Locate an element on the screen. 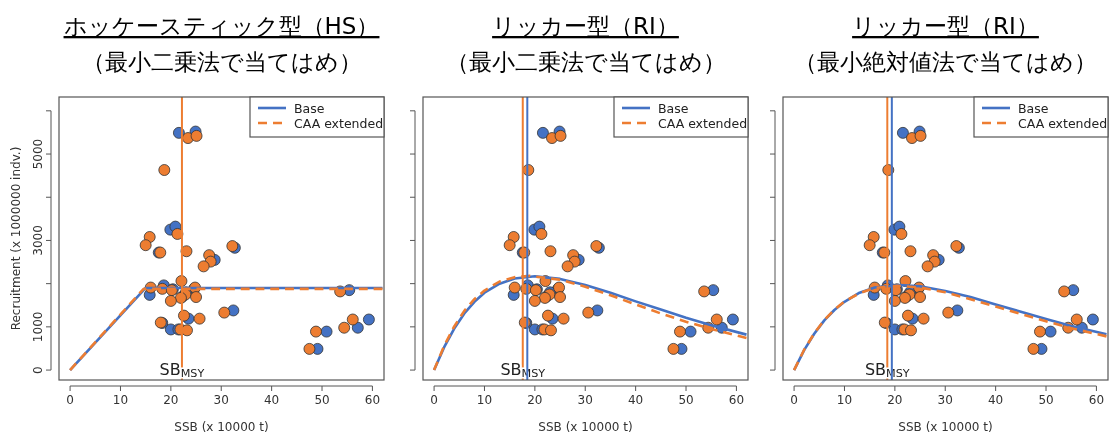 This screenshot has height=439, width=1112. y-tick-label: 3000 is located at coordinates (38, 240).